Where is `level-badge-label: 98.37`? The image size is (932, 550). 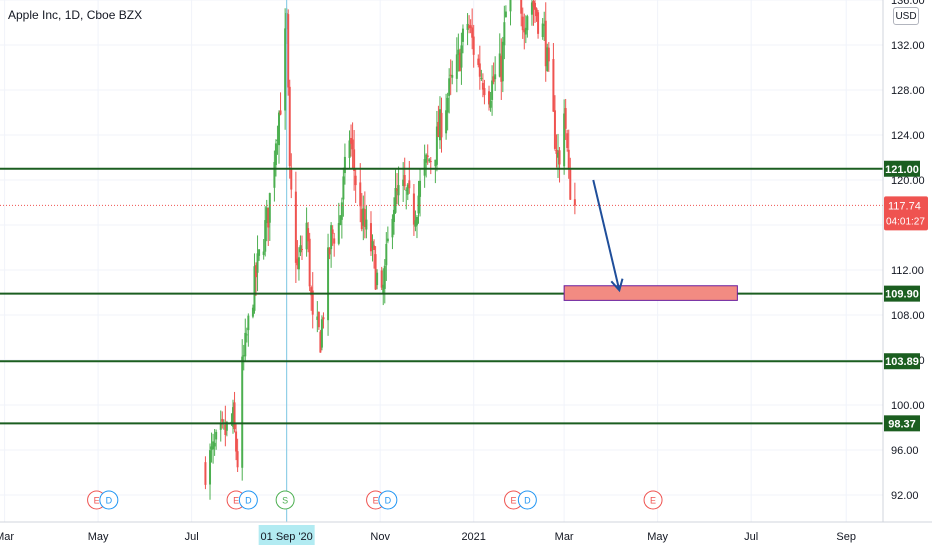 level-badge-label: 98.37 is located at coordinates (902, 424).